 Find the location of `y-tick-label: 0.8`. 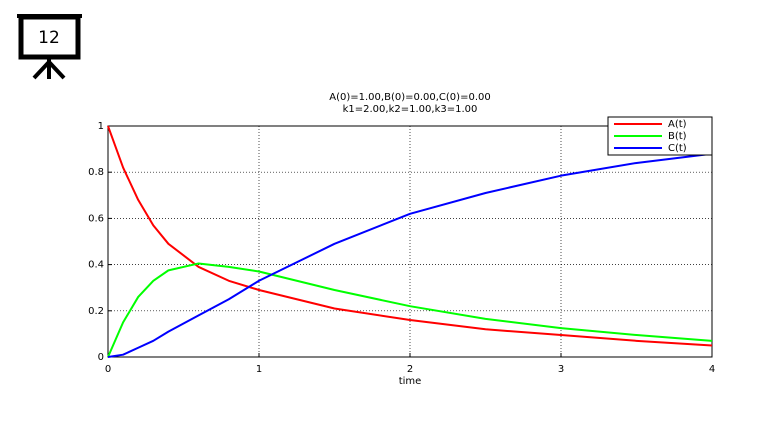

y-tick-label: 0.8 is located at coordinates (96, 172).